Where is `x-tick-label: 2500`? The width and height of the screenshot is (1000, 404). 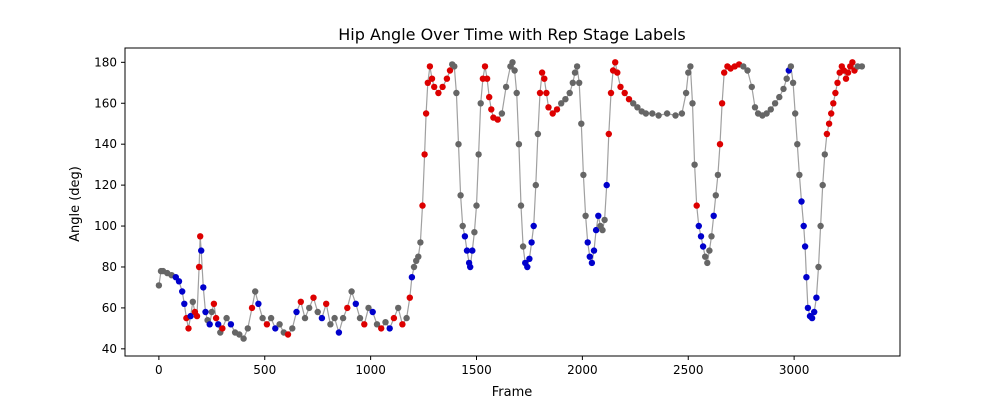
x-tick-label: 2500 is located at coordinates (688, 370).